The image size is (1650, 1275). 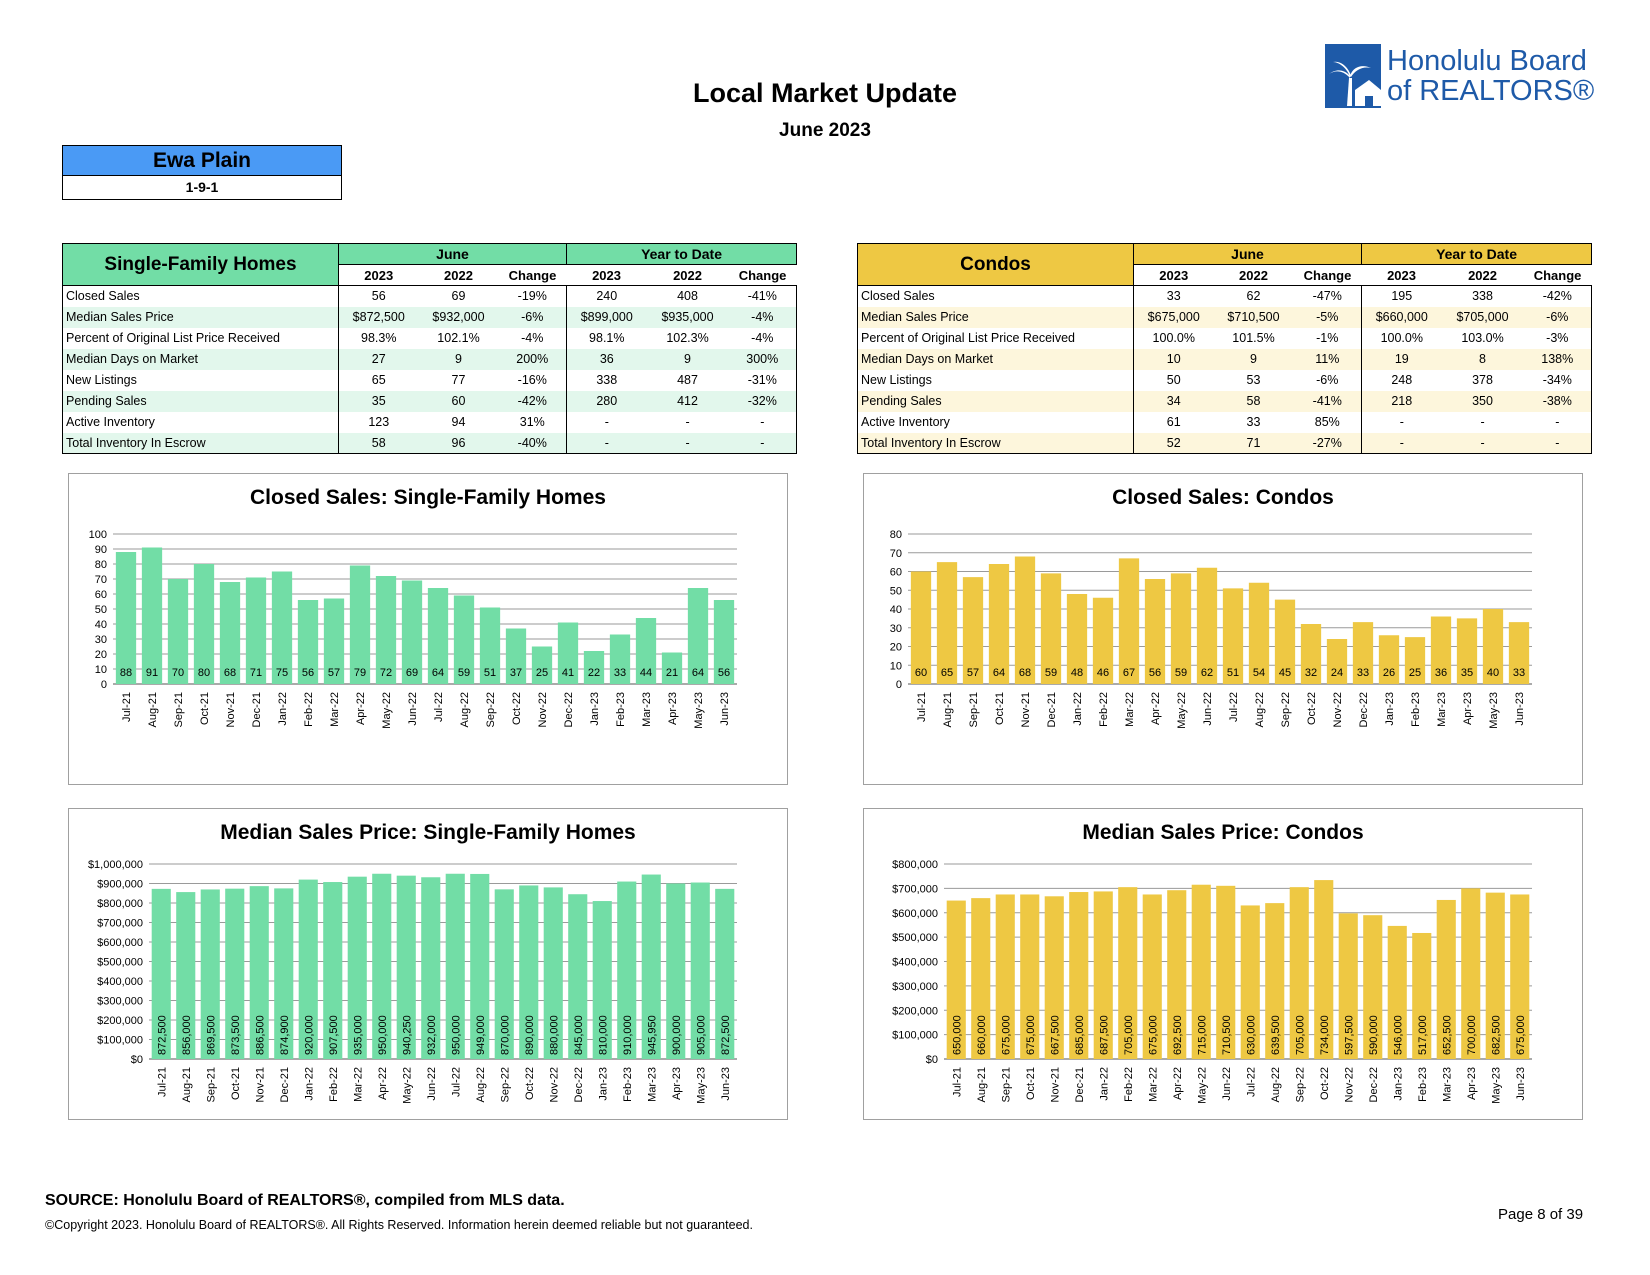 What do you see at coordinates (701, 1035) in the screenshot?
I see `data-label: 905,000` at bounding box center [701, 1035].